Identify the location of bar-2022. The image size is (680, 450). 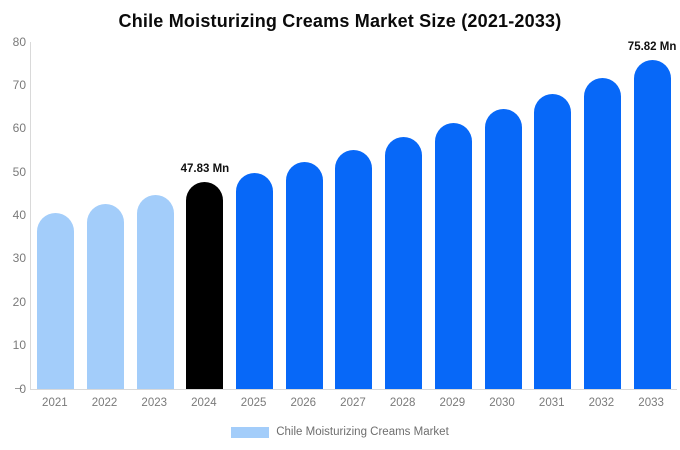
(106, 296).